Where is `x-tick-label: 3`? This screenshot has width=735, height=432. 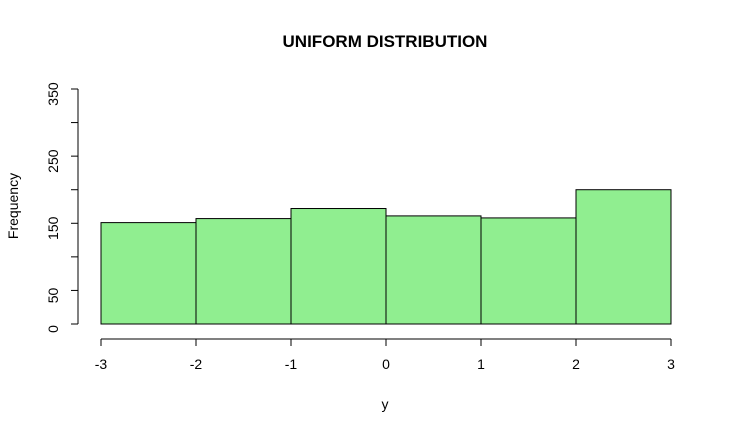 x-tick-label: 3 is located at coordinates (671, 364).